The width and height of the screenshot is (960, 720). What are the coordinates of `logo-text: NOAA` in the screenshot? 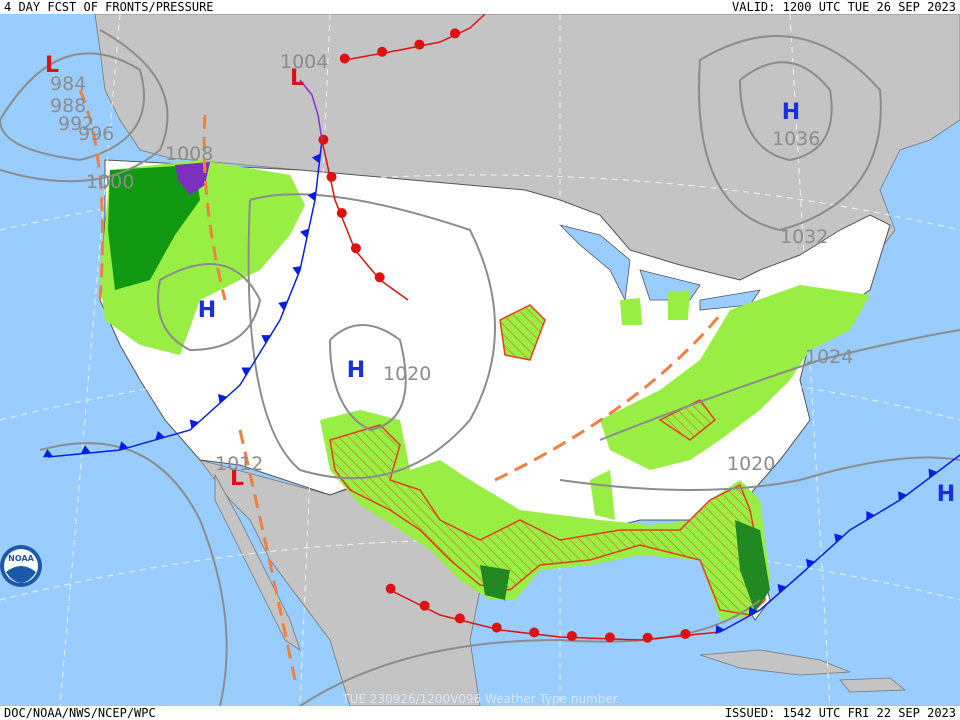 It's located at (21, 558).